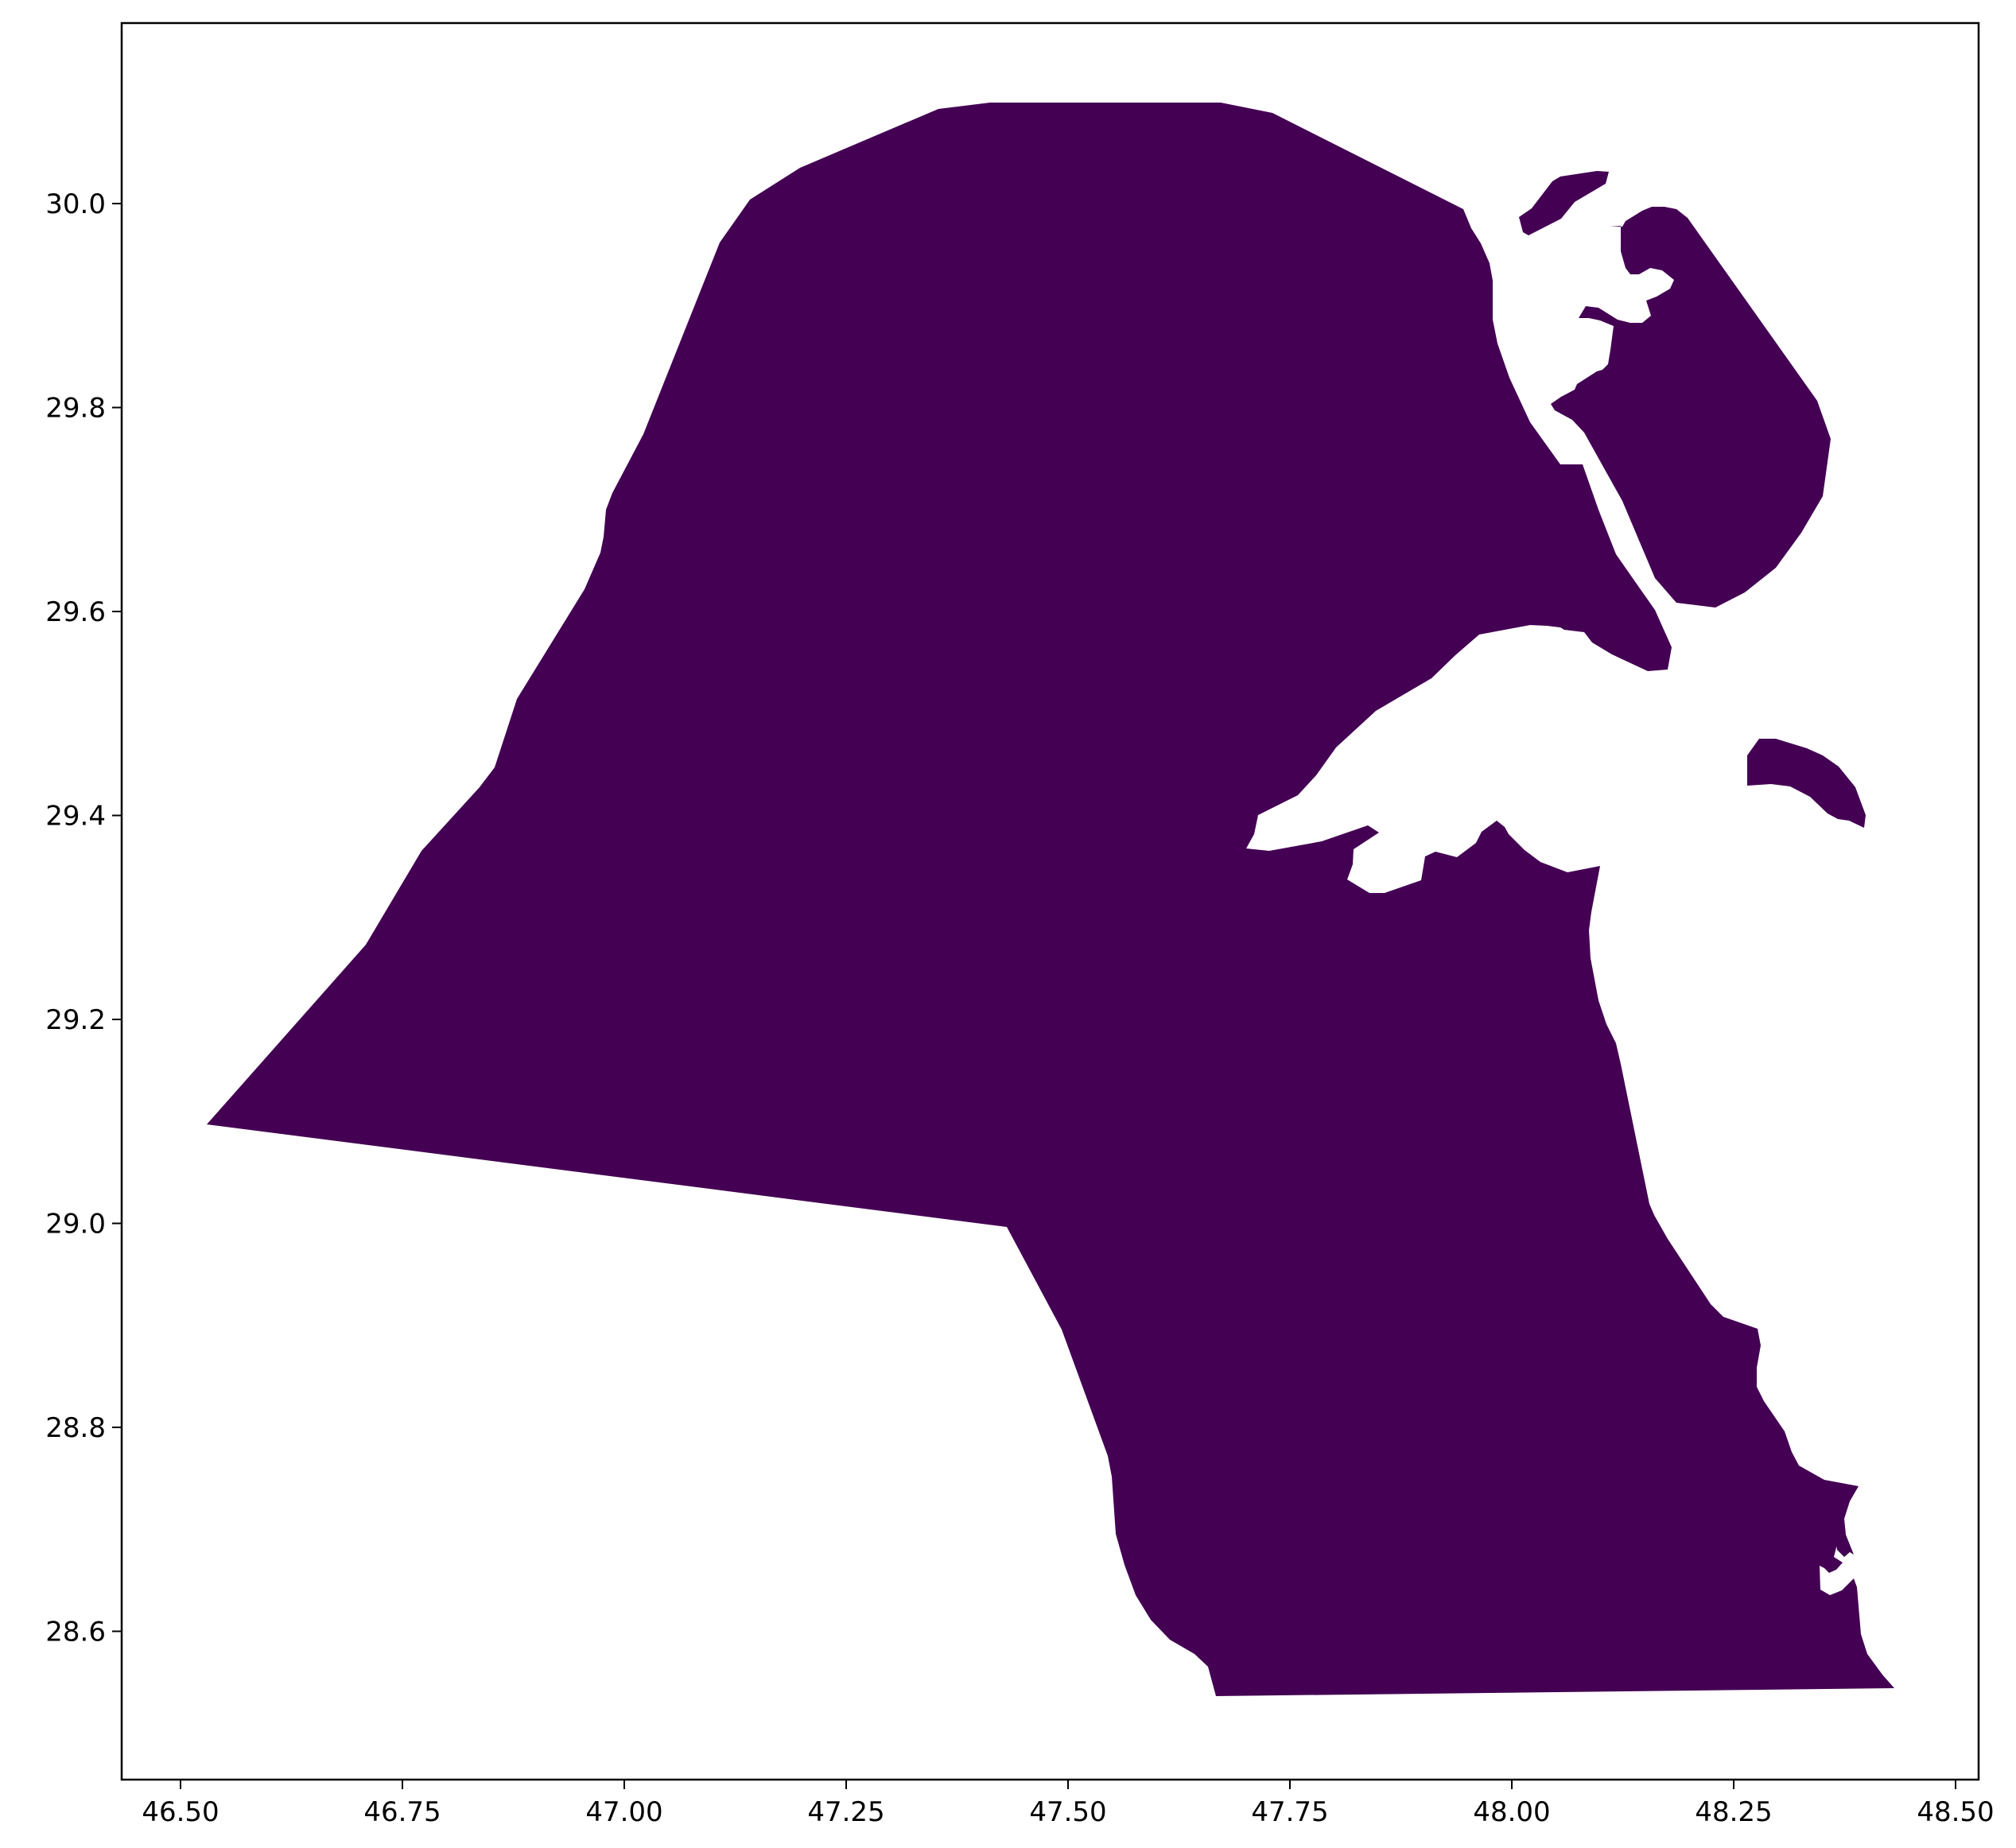  What do you see at coordinates (845, 1812) in the screenshot?
I see `x-tick-label: 47.25` at bounding box center [845, 1812].